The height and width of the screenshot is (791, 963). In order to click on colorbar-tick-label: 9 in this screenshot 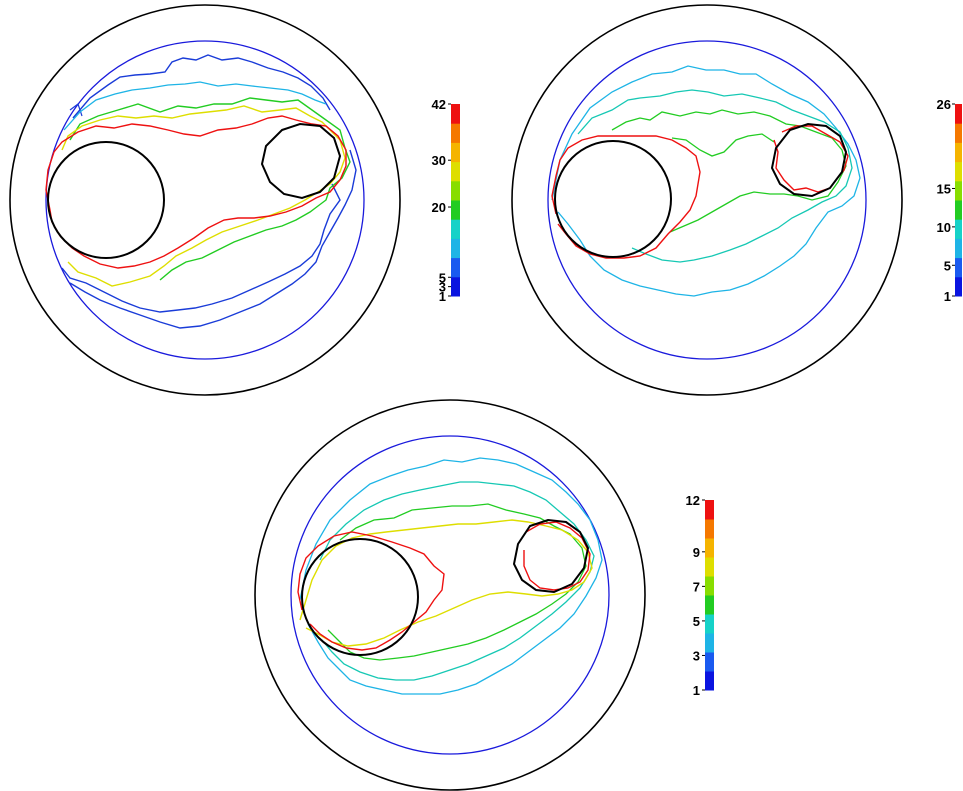, I will do `click(696, 552)`.